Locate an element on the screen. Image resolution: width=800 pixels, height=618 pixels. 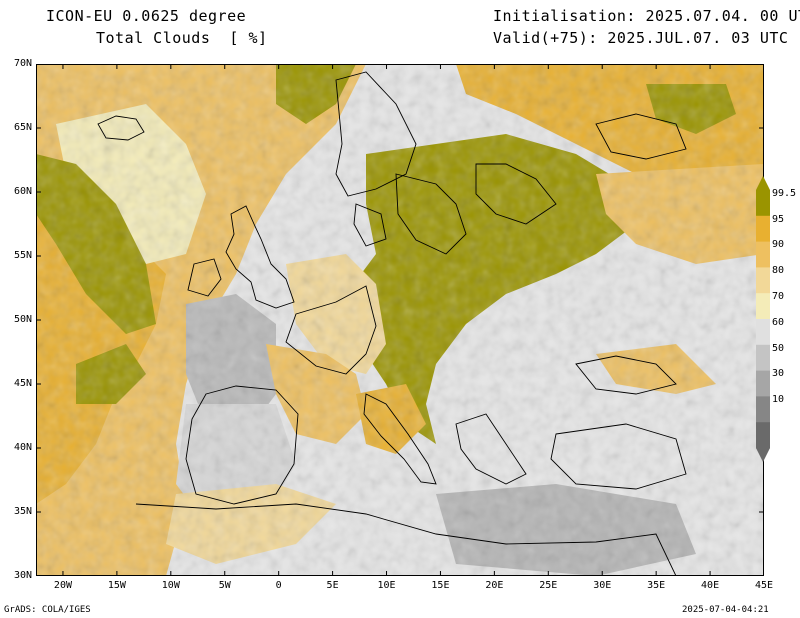
lat-label: 50N is located at coordinates (22, 319).